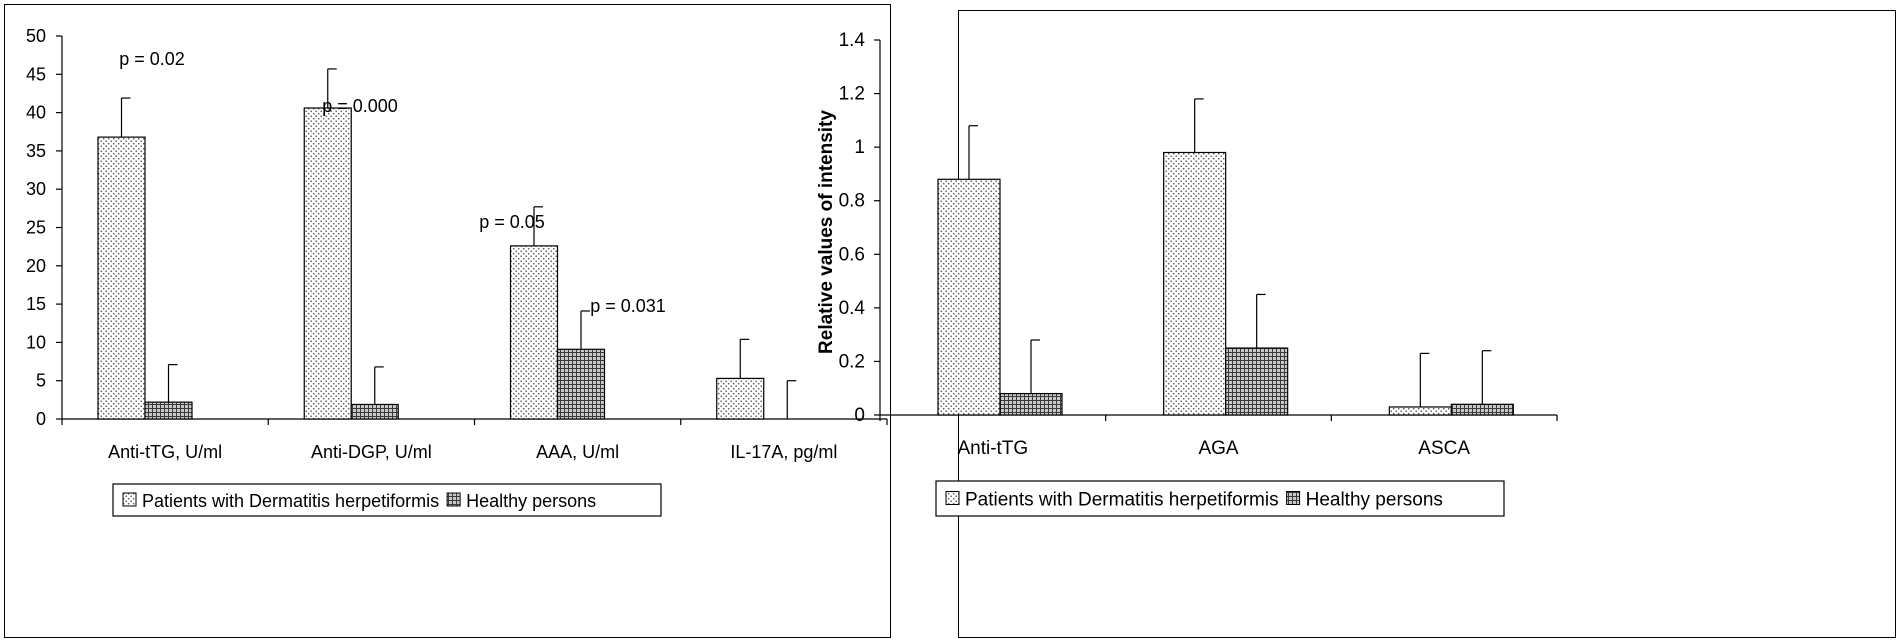 The image size is (1899, 643). I want to click on p-value-annotation: p = 0.05, so click(512, 222).